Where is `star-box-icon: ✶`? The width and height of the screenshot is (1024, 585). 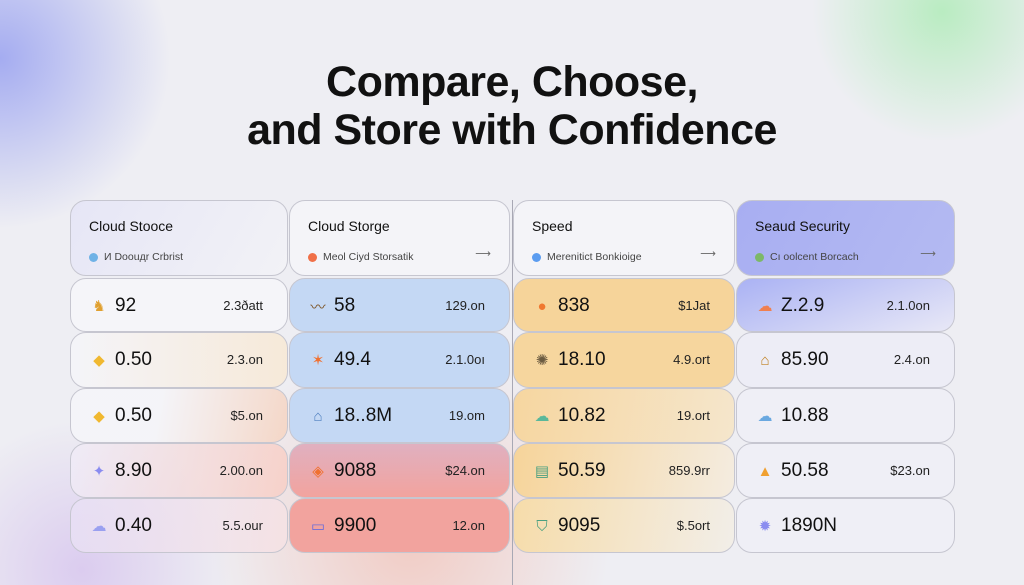
star-box-icon: ✶ is located at coordinates (318, 360).